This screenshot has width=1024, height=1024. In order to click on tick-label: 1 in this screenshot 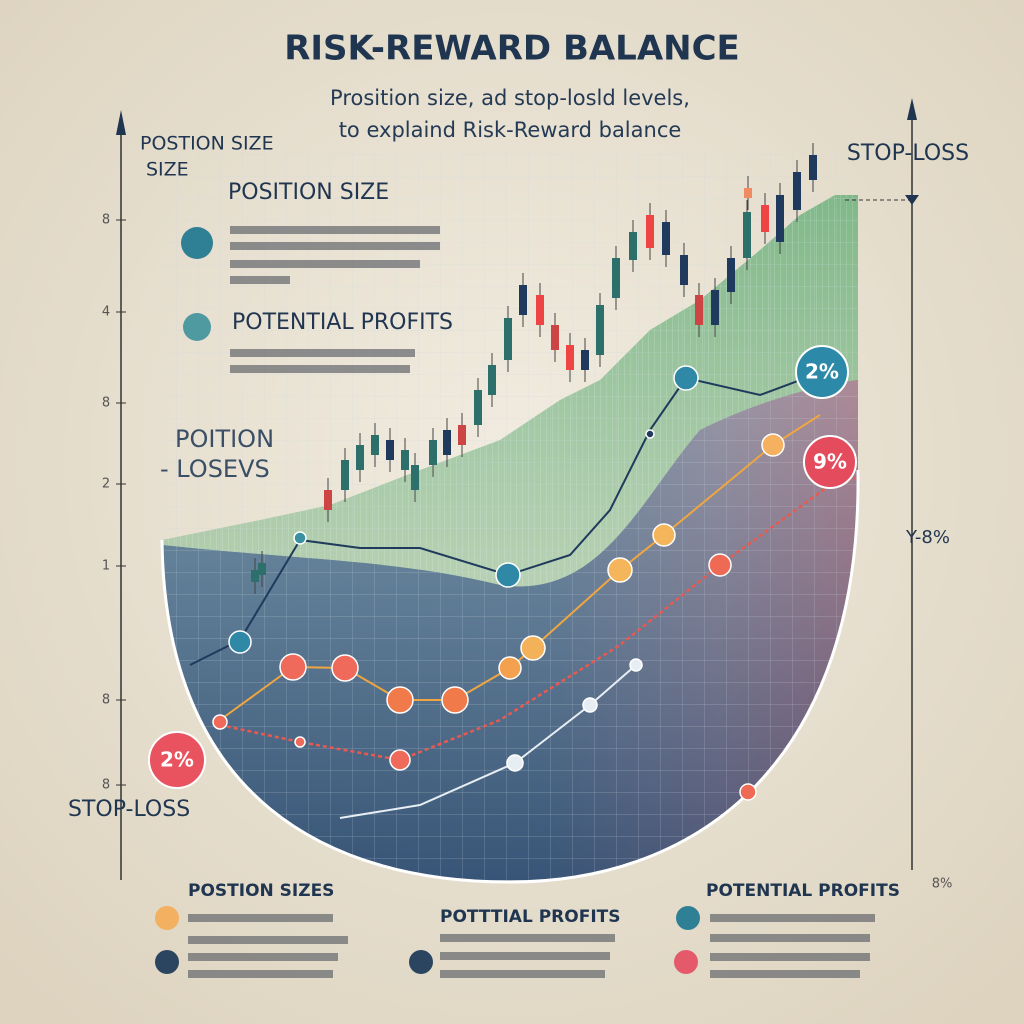, I will do `click(106, 566)`.